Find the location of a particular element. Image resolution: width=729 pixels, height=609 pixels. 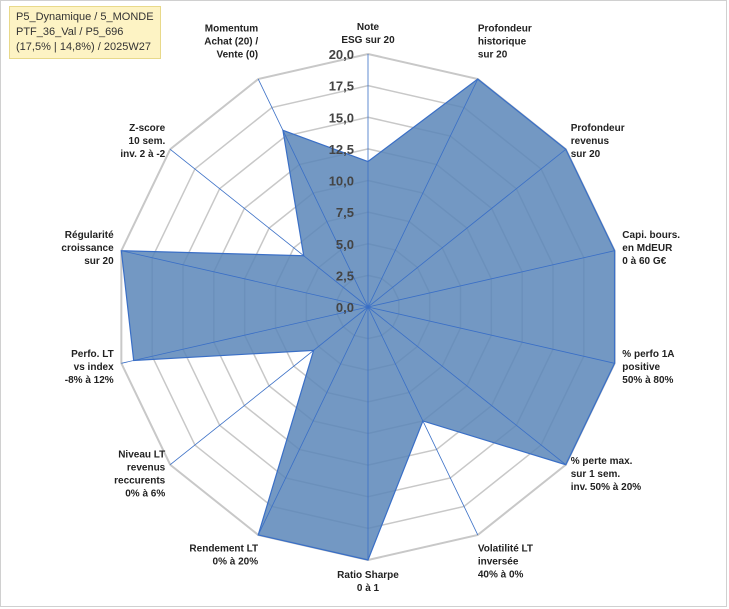

radar-tick-labels: 0,0 2,5 5,0 7,5 10,0 12,5 15,0 17,5 20,0 is located at coordinates (341, 181).